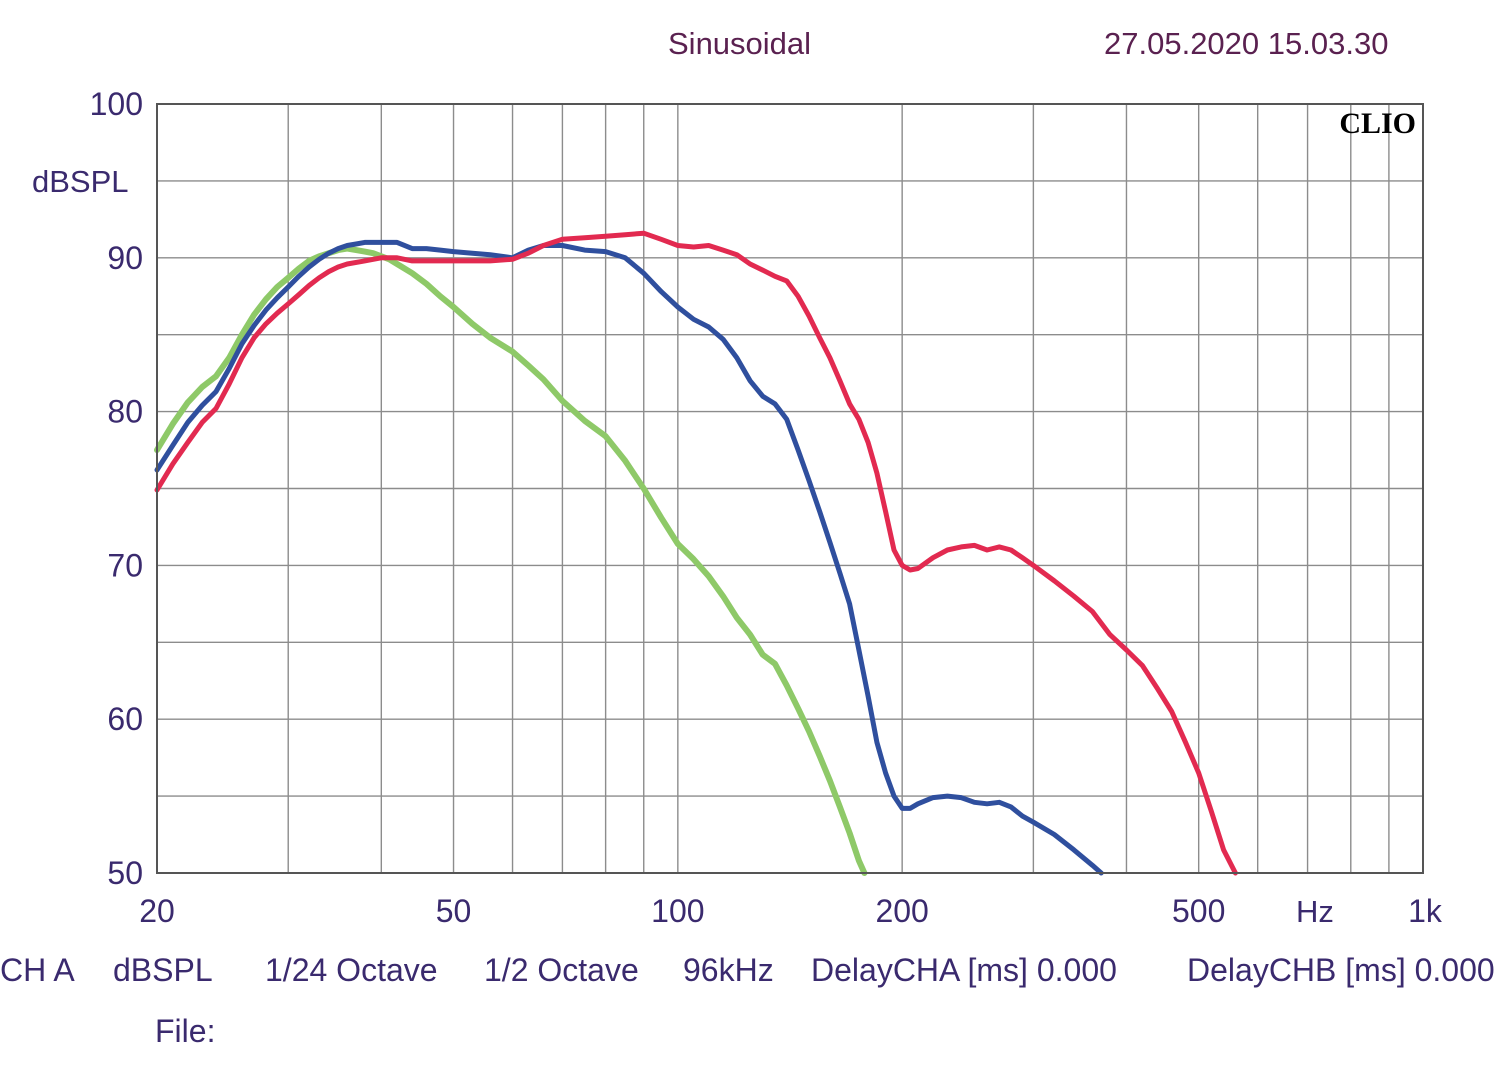 The height and width of the screenshot is (1074, 1500). Describe the element at coordinates (185, 1031) in the screenshot. I see `file-label: File:` at that location.